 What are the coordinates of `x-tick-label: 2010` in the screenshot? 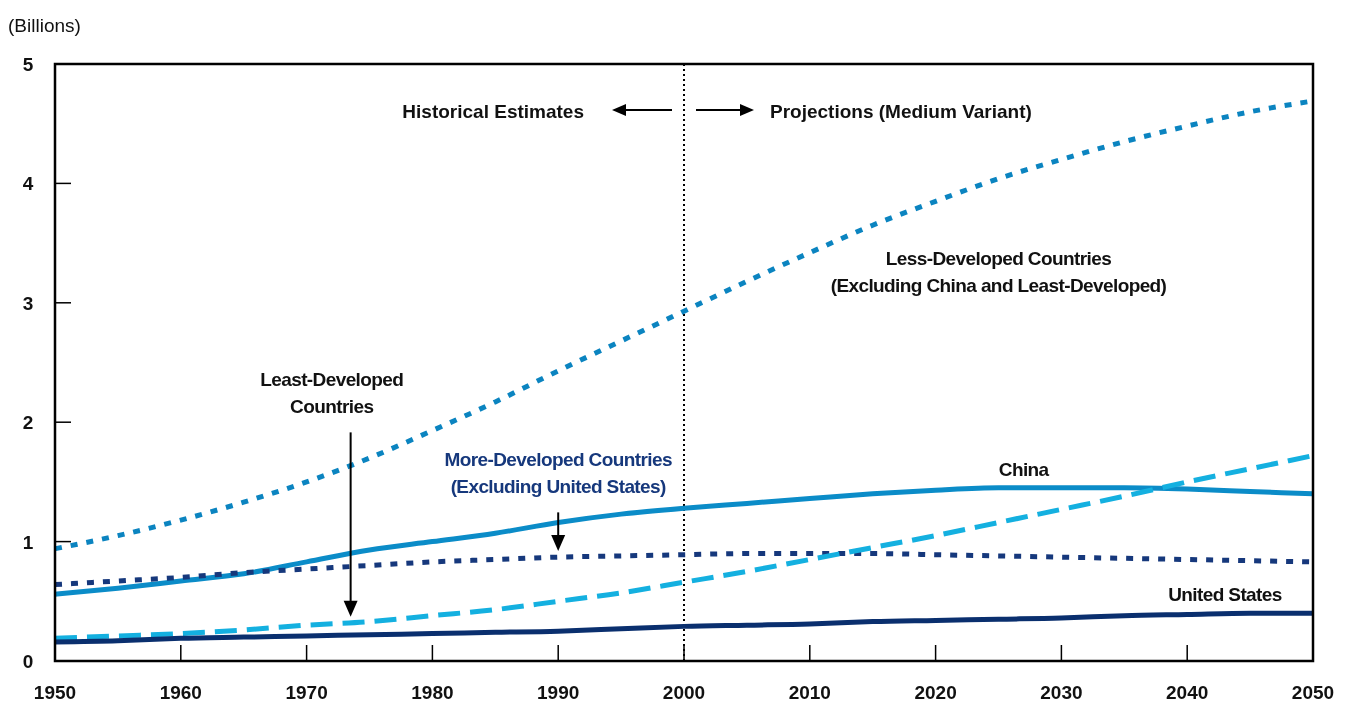 It's located at (809, 692).